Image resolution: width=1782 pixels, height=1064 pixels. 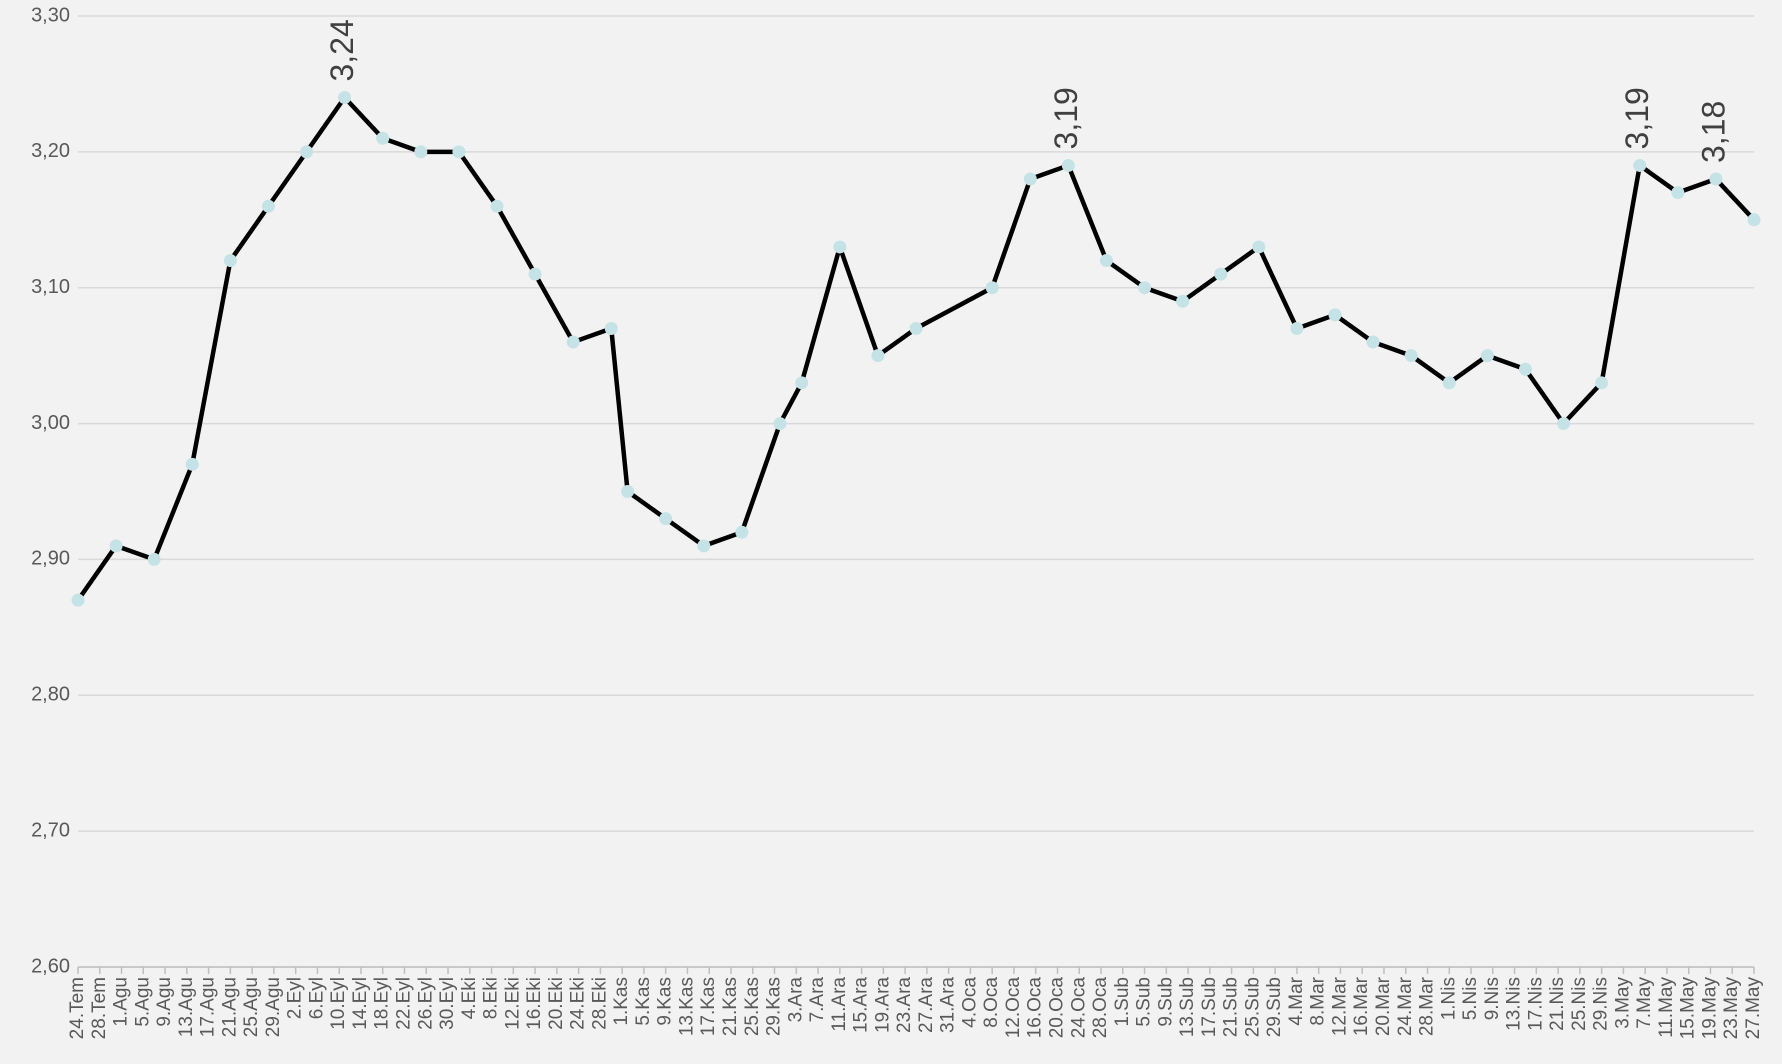 I want to click on x-tick-label: 31.Ara, so click(x=948, y=1005).